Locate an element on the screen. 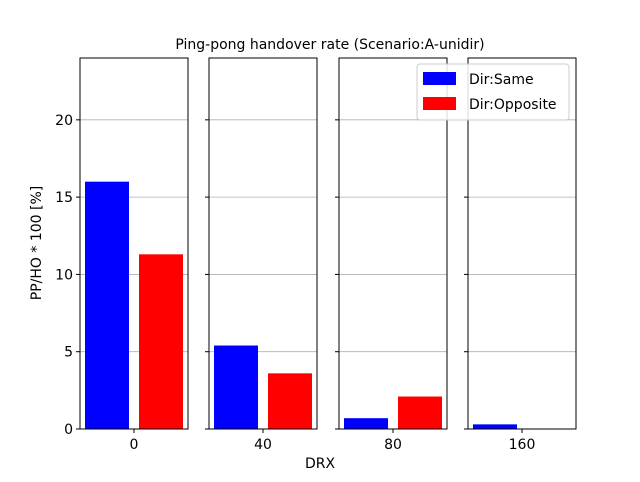 Image resolution: width=640 pixels, height=482 pixels. panel-40: 40 is located at coordinates (261, 255).